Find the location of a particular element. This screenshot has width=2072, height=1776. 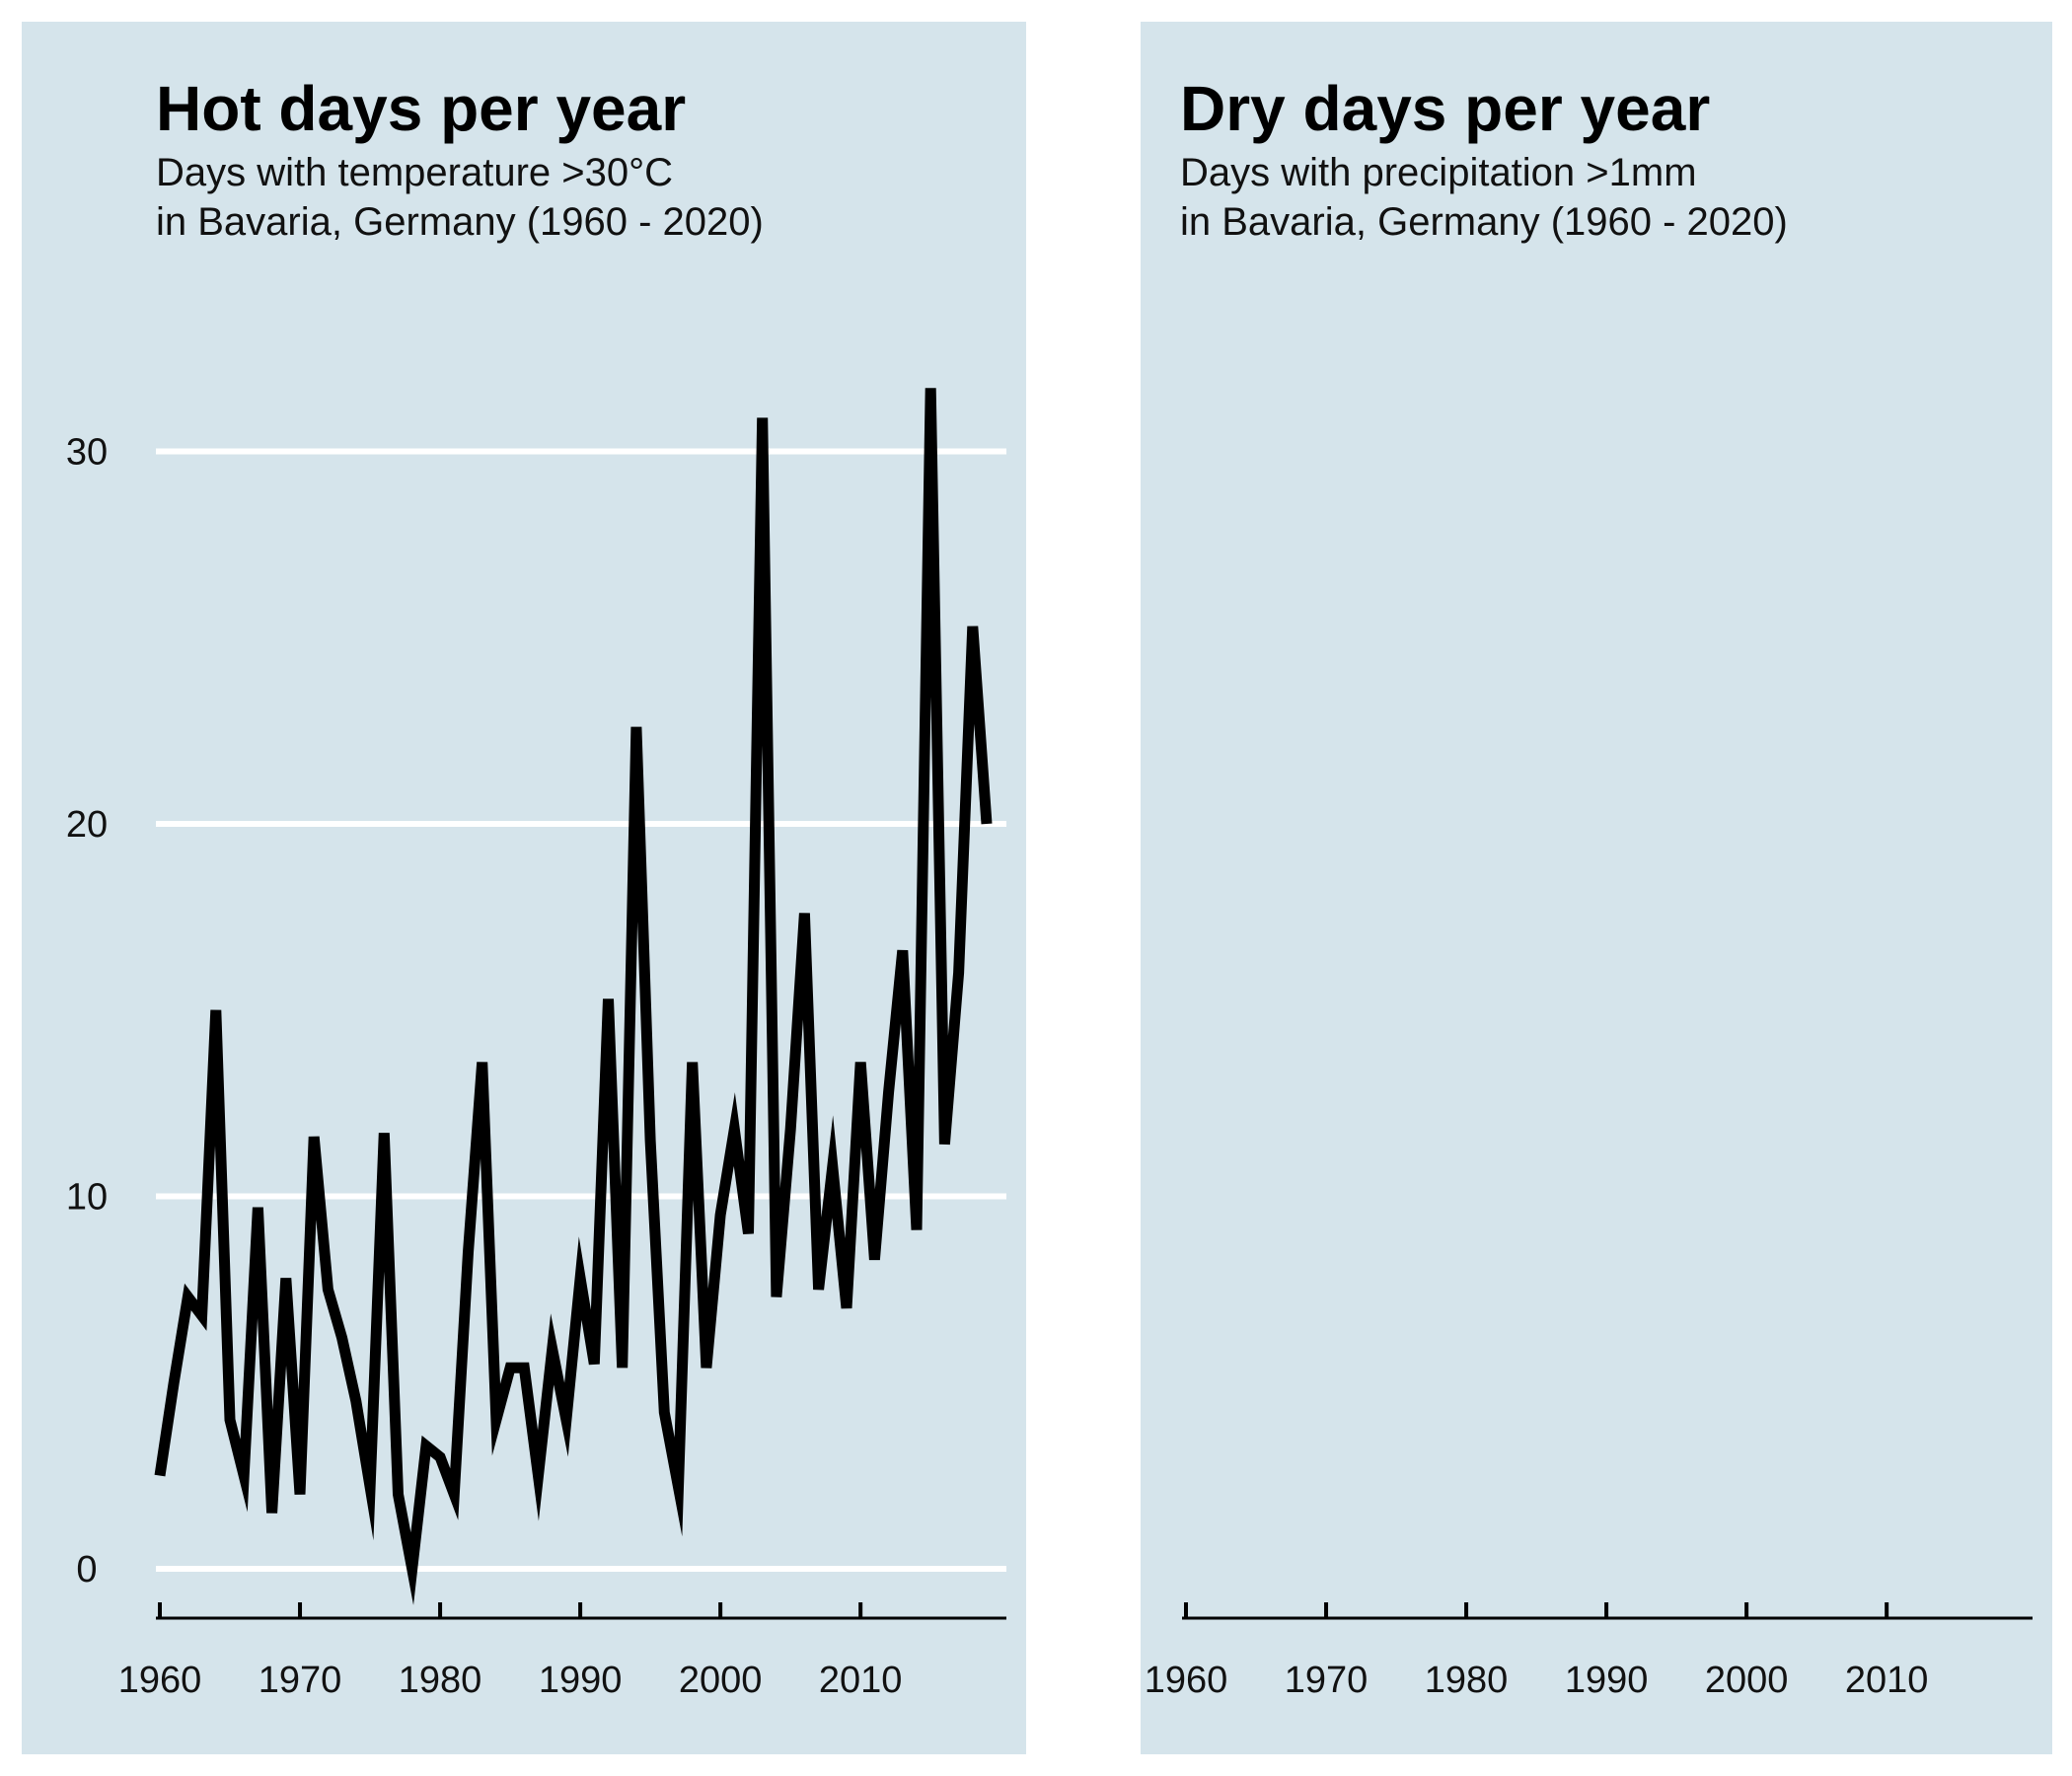

y-tick-label: 20 is located at coordinates (87, 825).